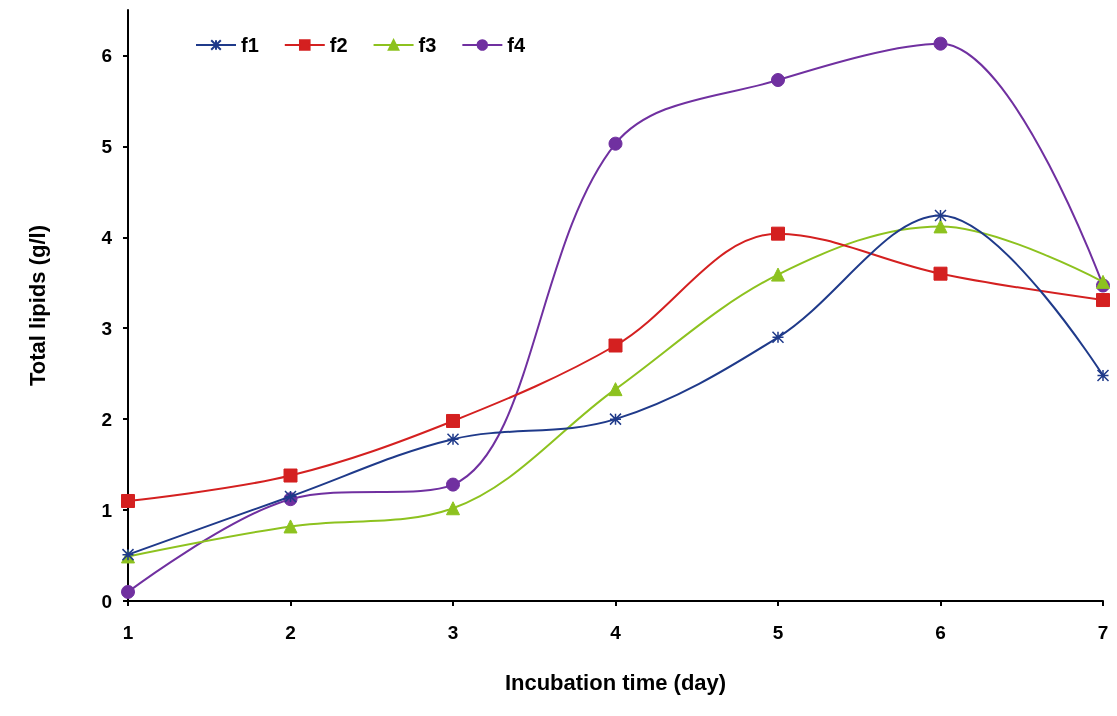 Image resolution: width=1117 pixels, height=716 pixels. Describe the element at coordinates (106, 55) in the screenshot. I see `y-tick-label: 6` at that location.